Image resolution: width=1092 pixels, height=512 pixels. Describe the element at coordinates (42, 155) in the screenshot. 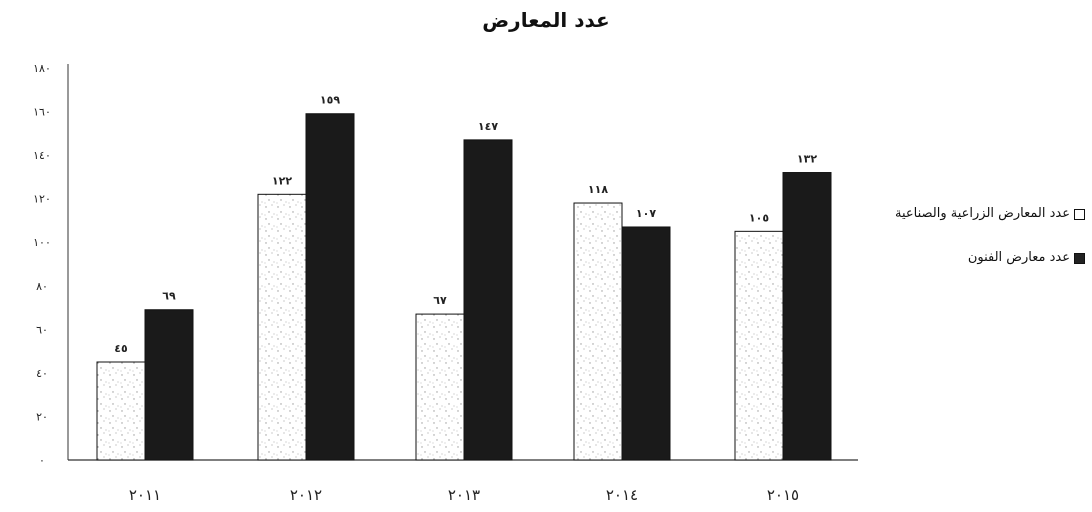

I see `y-tick-label: ١٤٠` at that location.